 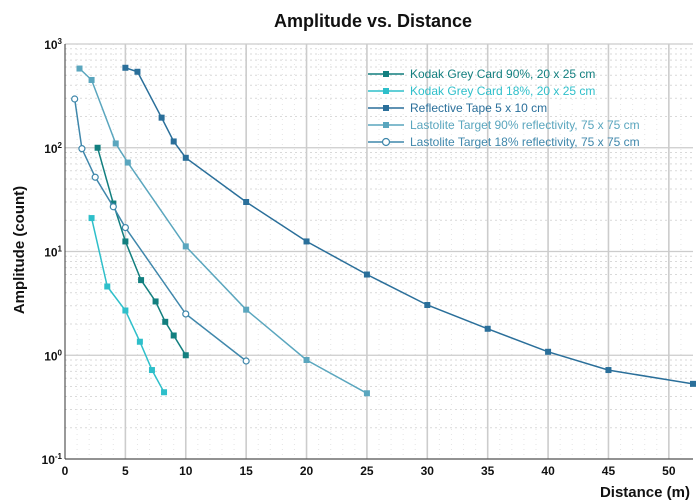 I want to click on x-tick-label: 0, so click(x=65, y=471).